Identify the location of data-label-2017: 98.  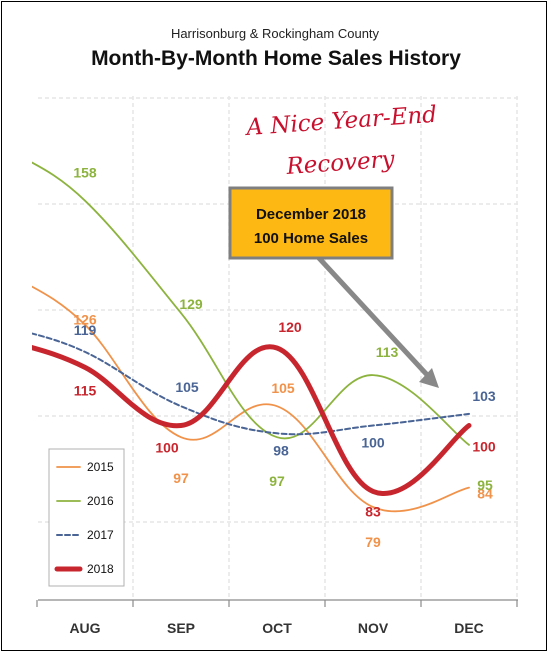
(281, 450).